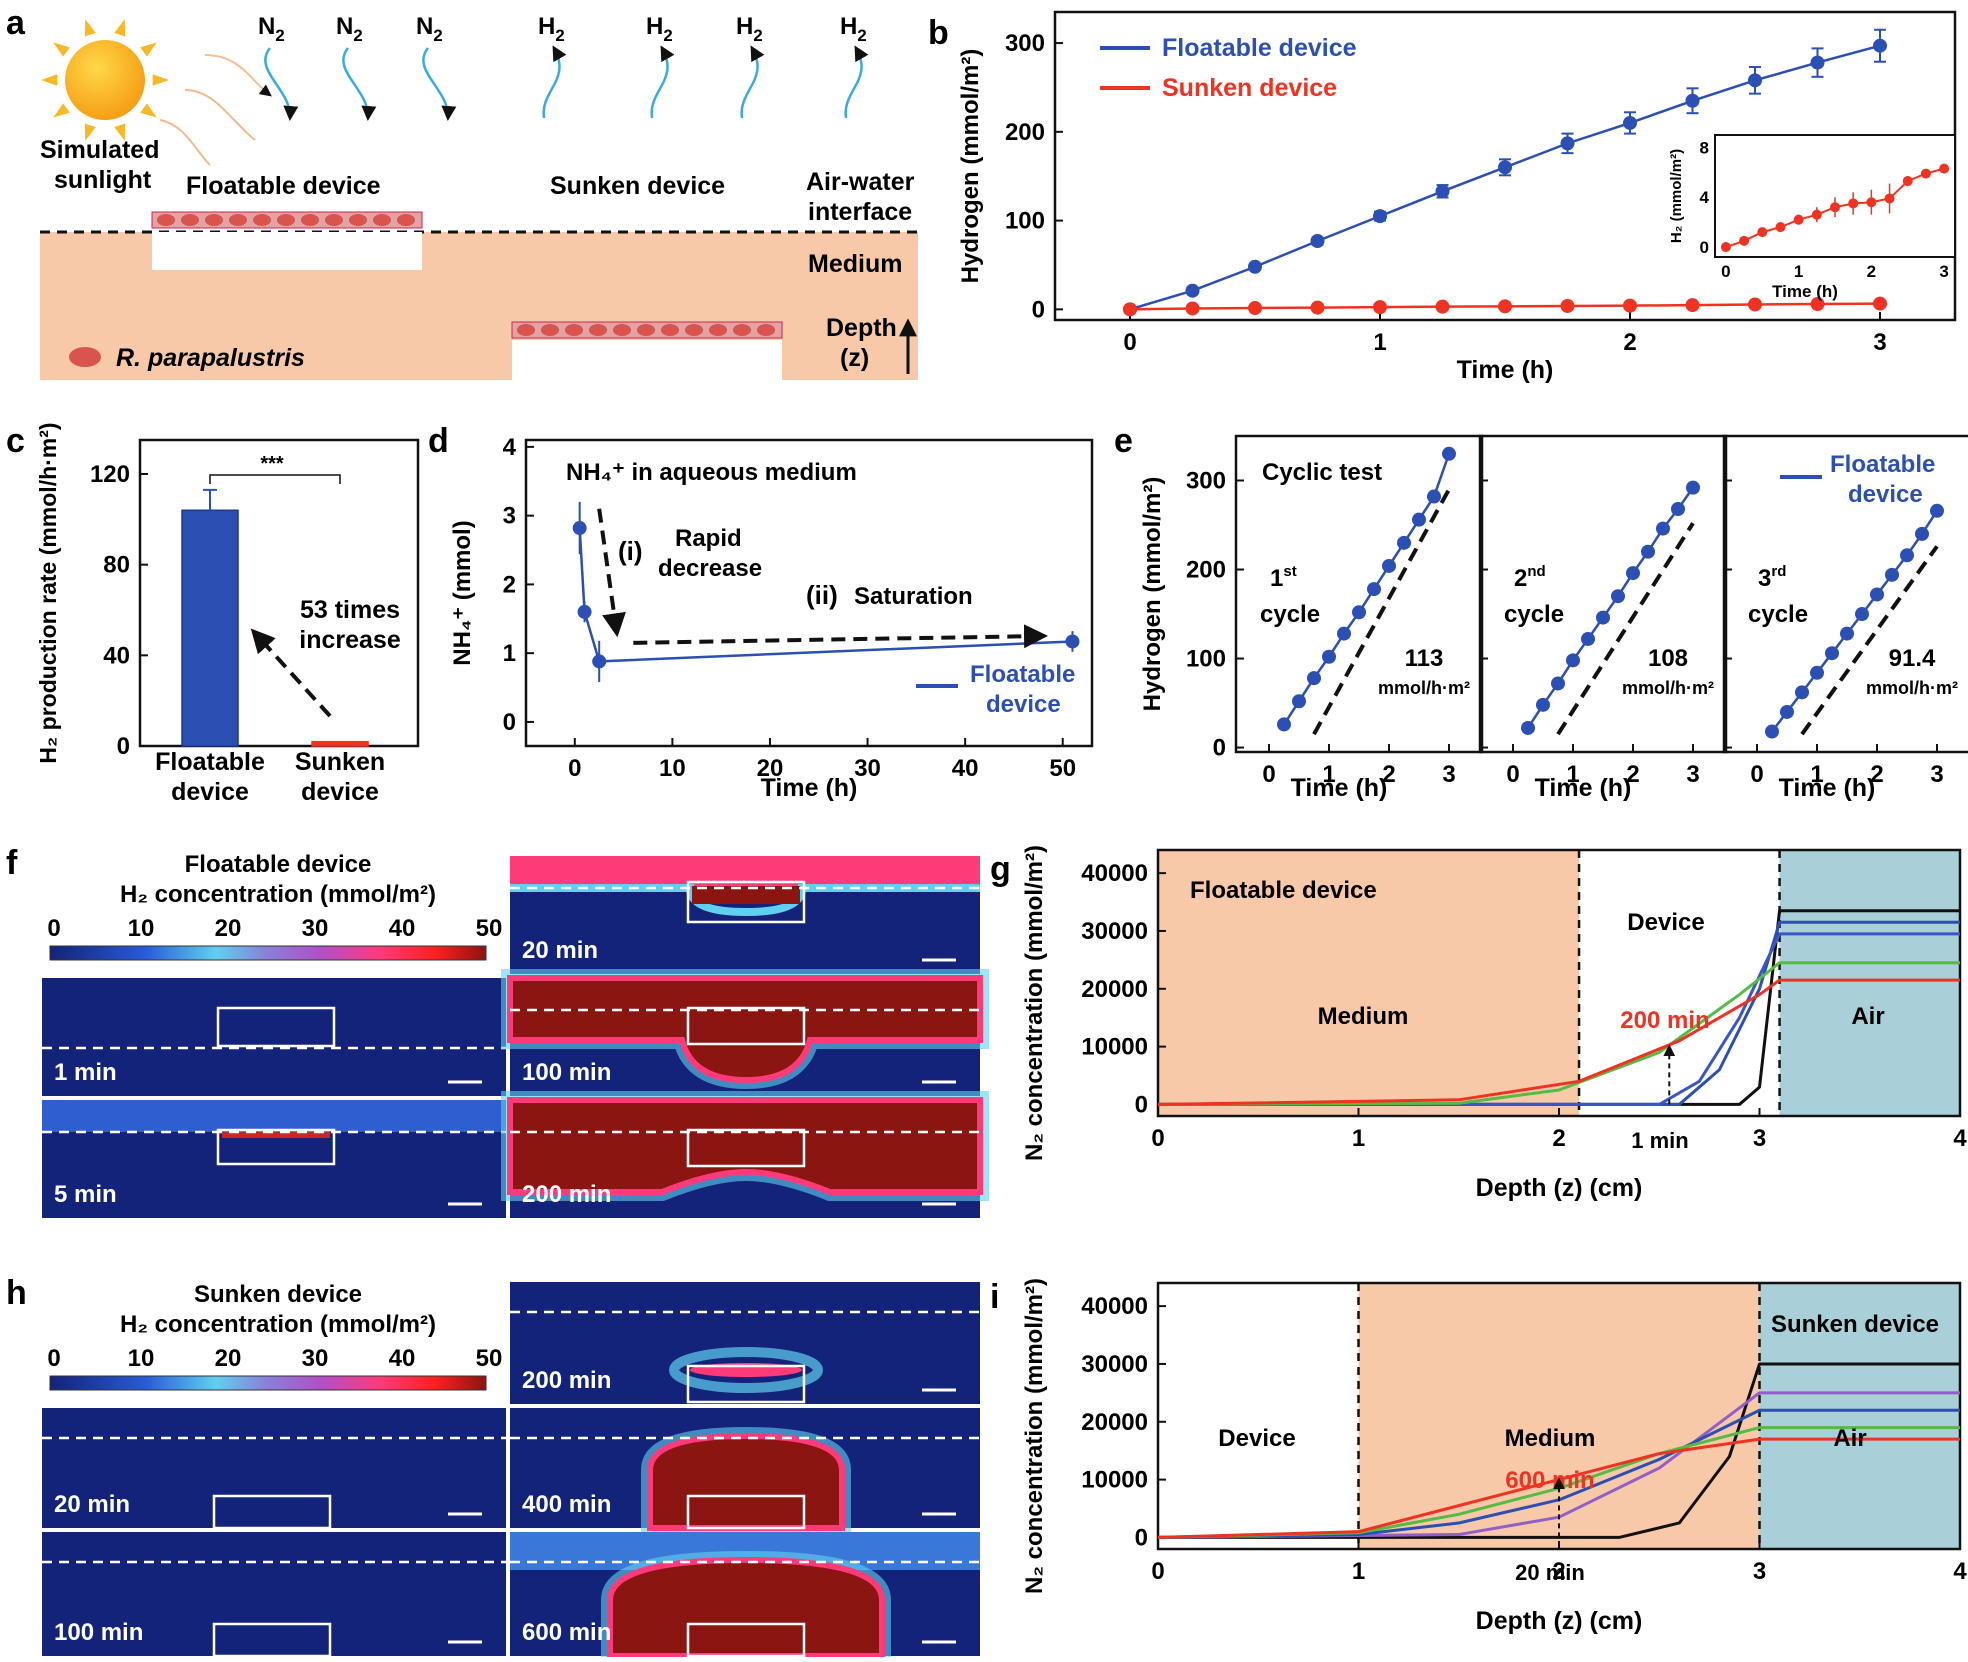 The image size is (1968, 1662). Describe the element at coordinates (340, 762) in the screenshot. I see `category-label: Sunken` at that location.